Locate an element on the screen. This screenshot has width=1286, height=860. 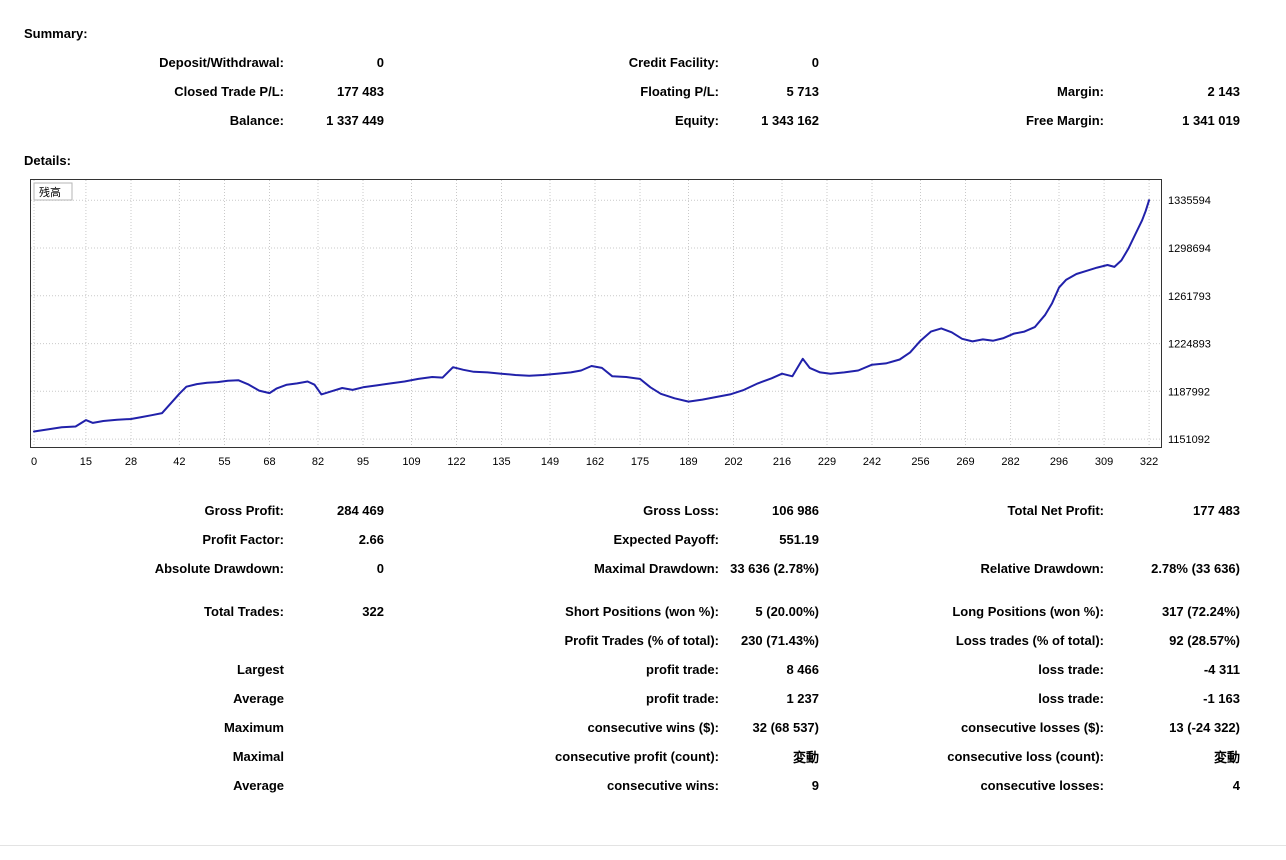
x-tick-label: 296 is located at coordinates (1059, 462).